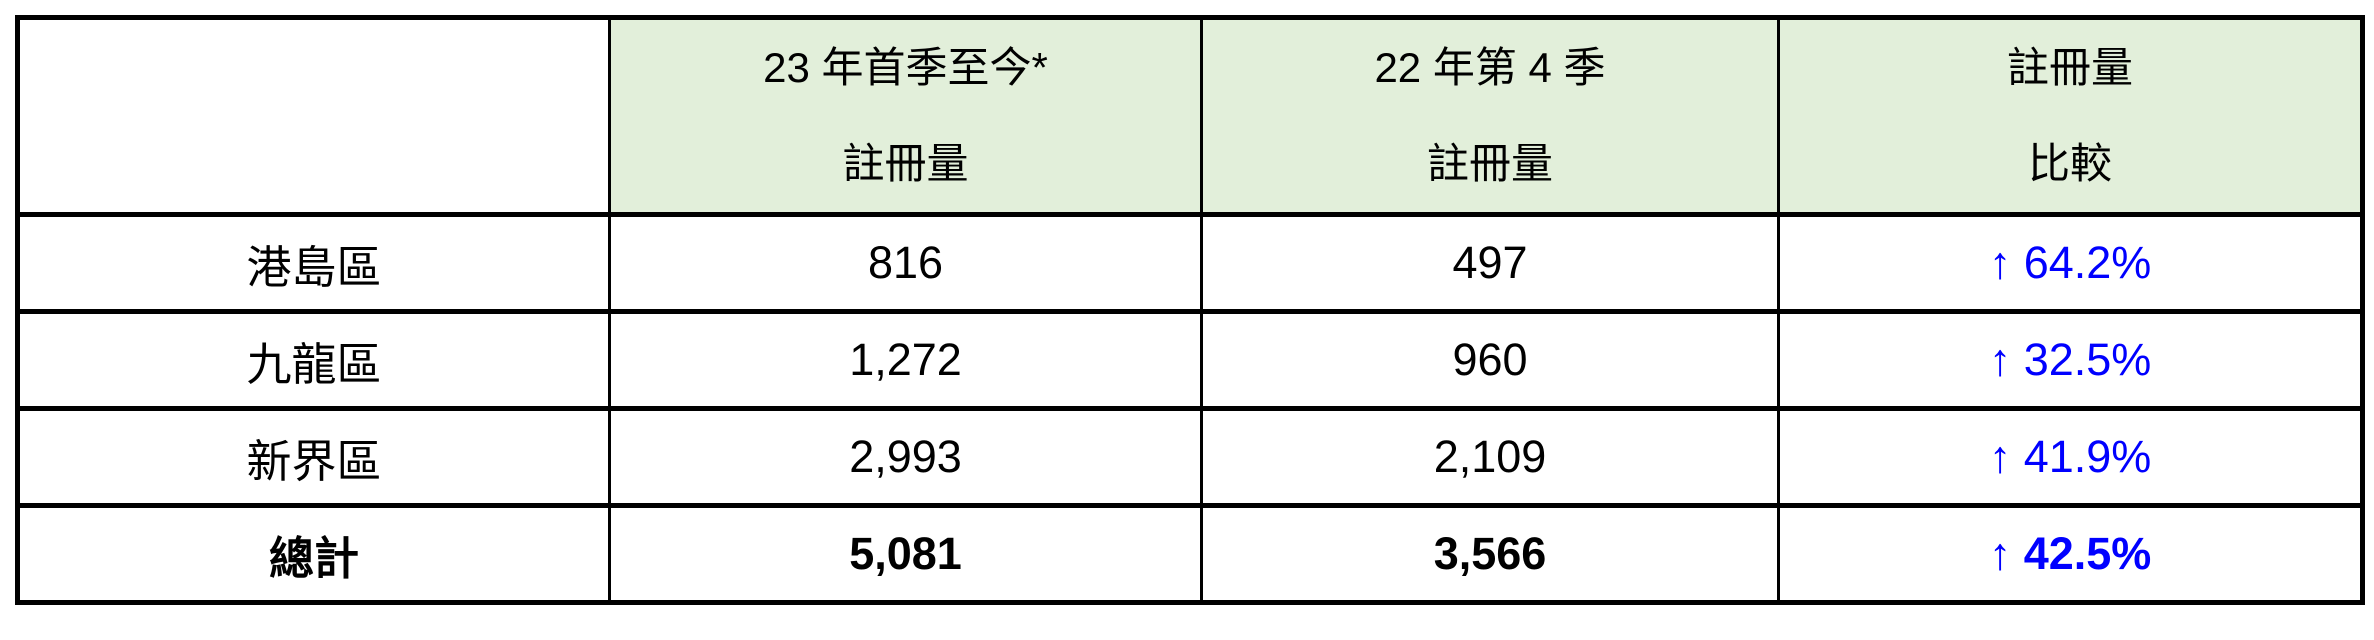 Image resolution: width=2374 pixels, height=640 pixels. What do you see at coordinates (1490, 554) in the screenshot?
I see `previous-value-cell: 3,566` at bounding box center [1490, 554].